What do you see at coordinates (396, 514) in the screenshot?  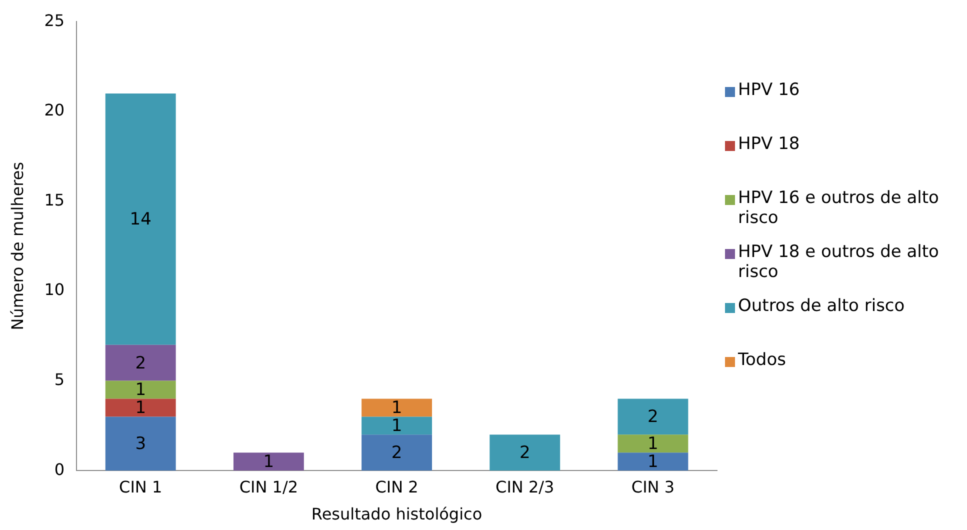 I see `x-axis-title: Resultado histológico` at bounding box center [396, 514].